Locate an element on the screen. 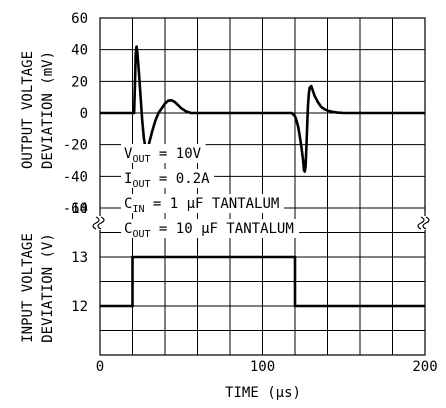 The image size is (446, 408). upper-y-tick-label: -40 is located at coordinates (75, 177).